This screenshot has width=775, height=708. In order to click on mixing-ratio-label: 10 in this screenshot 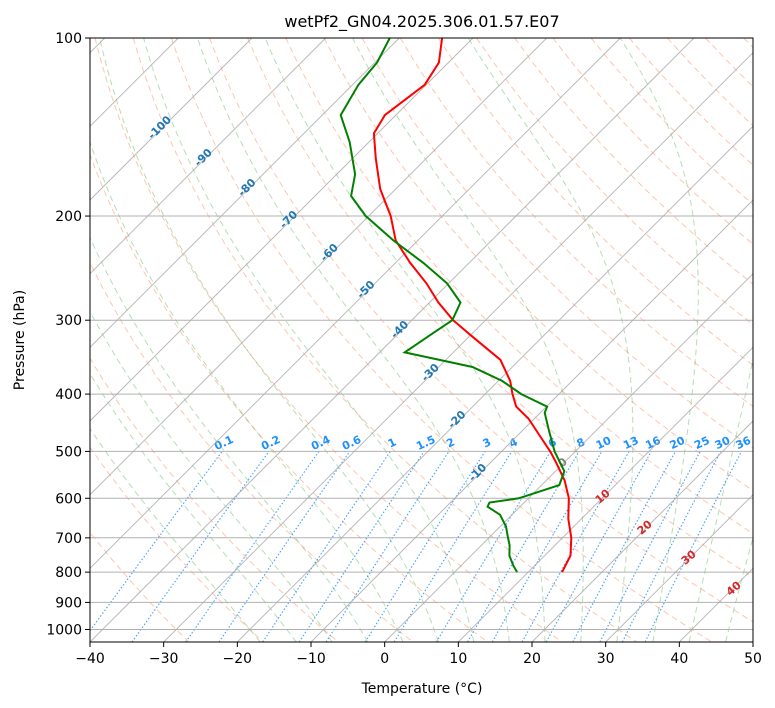, I will do `click(604, 443)`.